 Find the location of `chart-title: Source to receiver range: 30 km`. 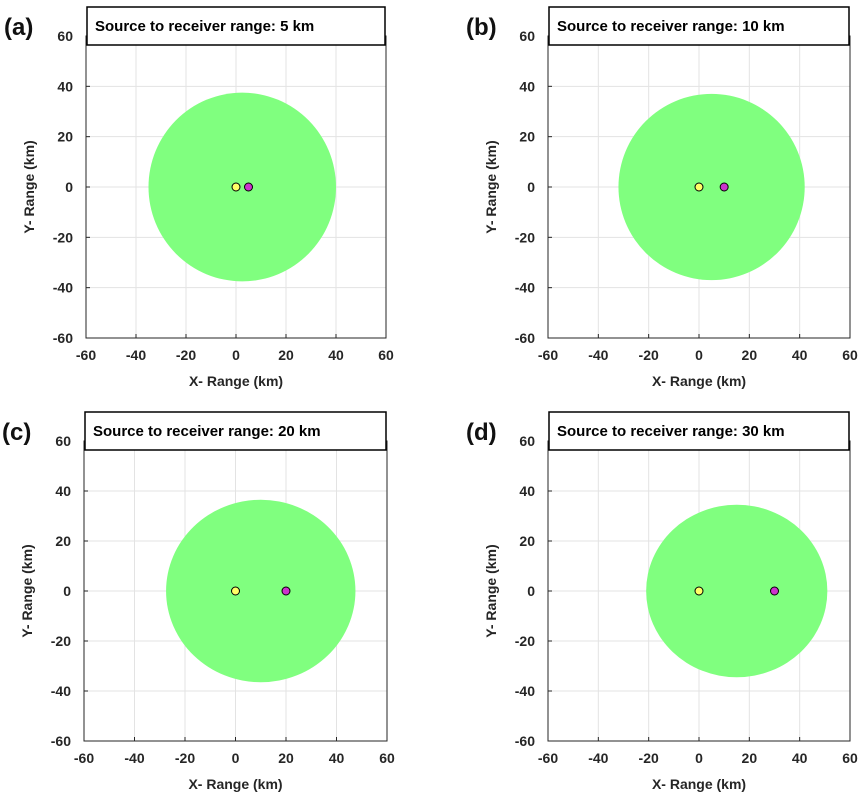

chart-title: Source to receiver range: 30 km is located at coordinates (699, 431).